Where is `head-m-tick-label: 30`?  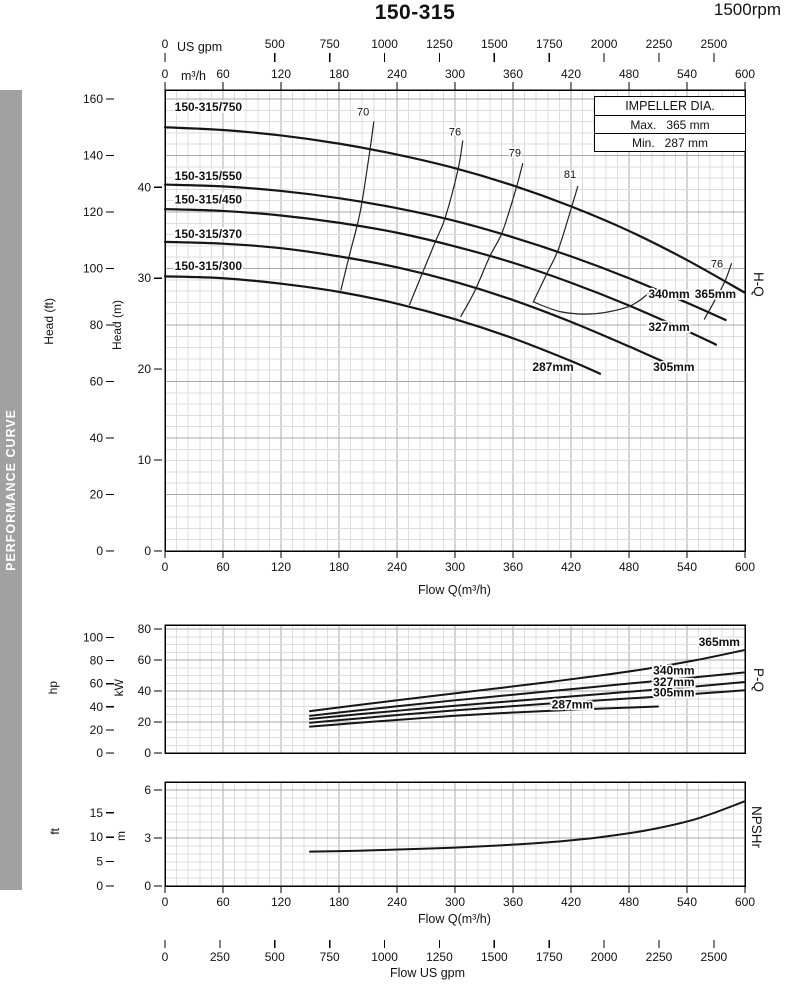 head-m-tick-label: 30 is located at coordinates (145, 278).